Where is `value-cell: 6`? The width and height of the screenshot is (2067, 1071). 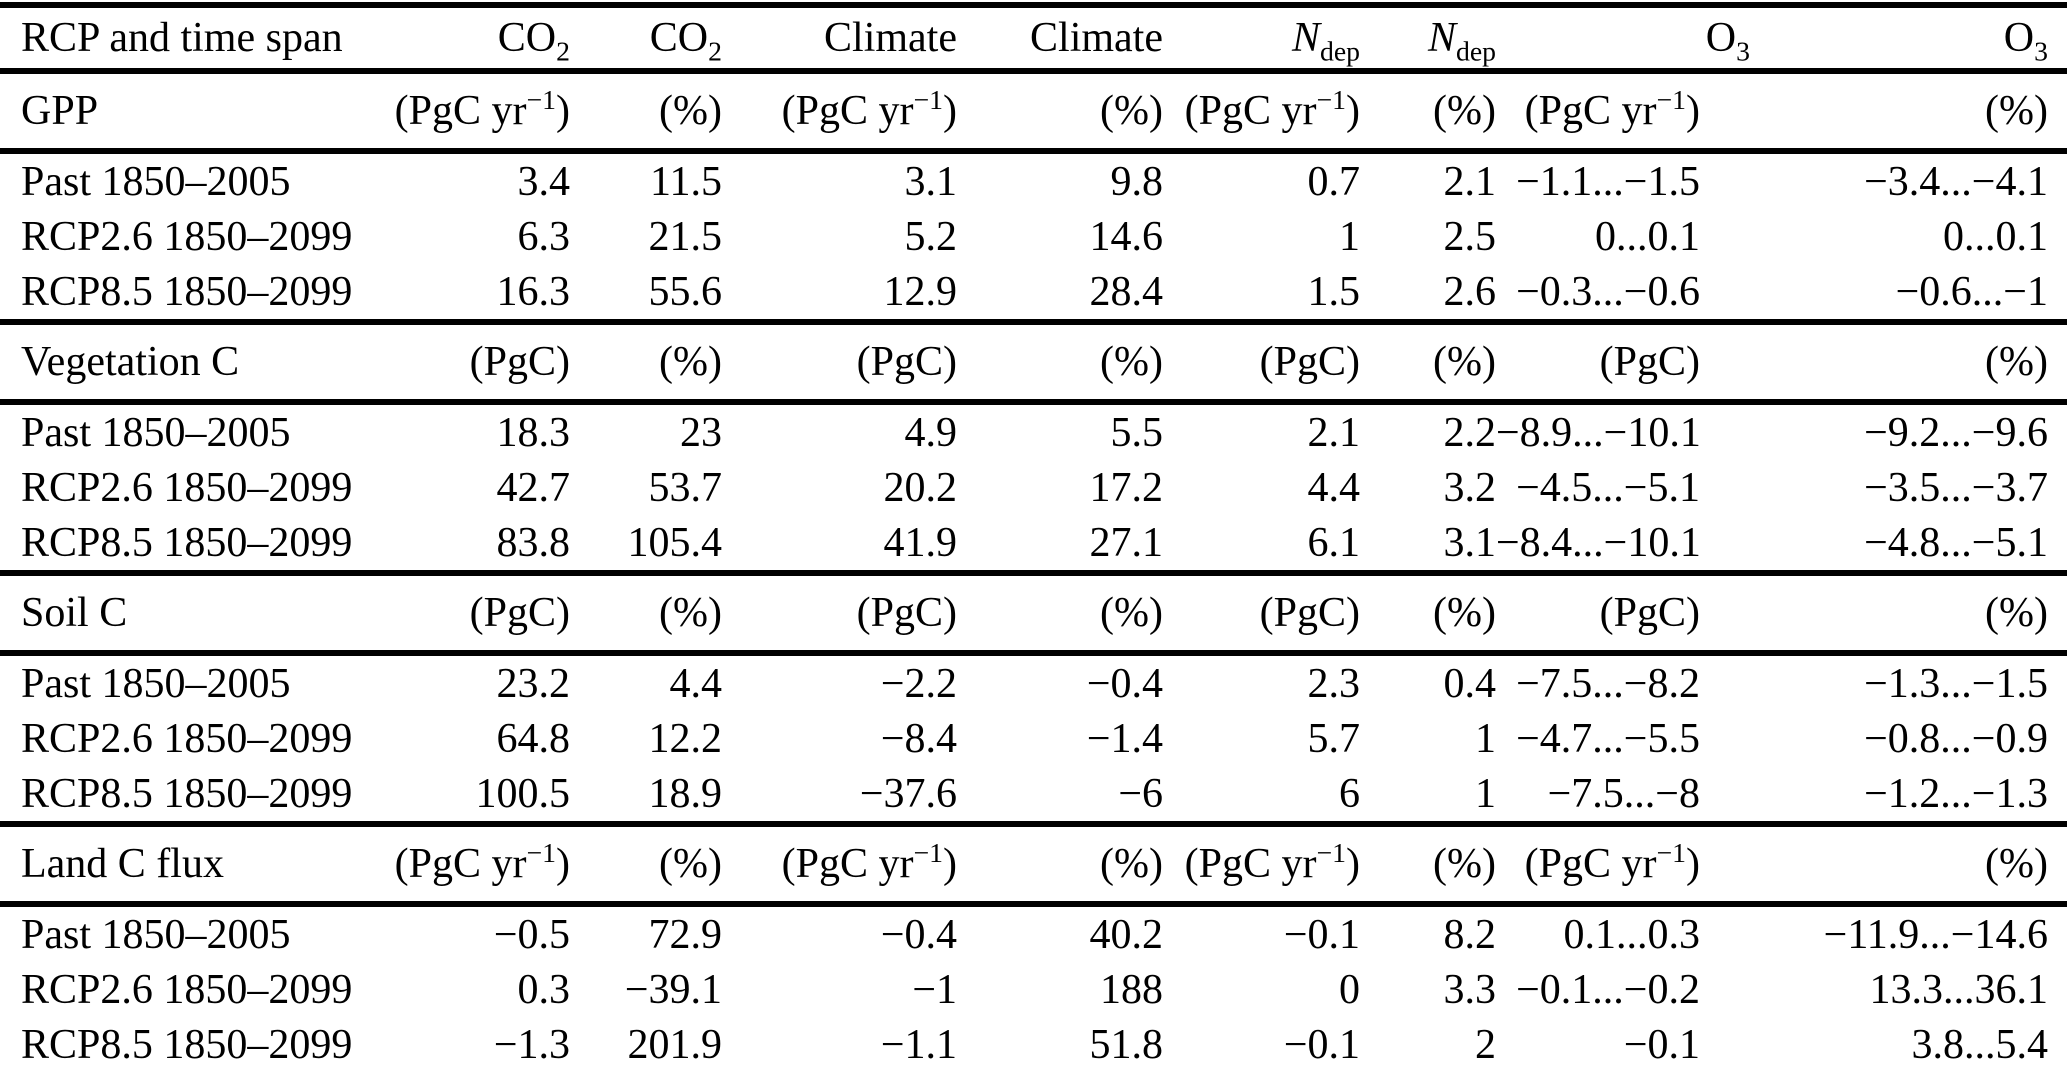 value-cell: 6 is located at coordinates (1261, 796).